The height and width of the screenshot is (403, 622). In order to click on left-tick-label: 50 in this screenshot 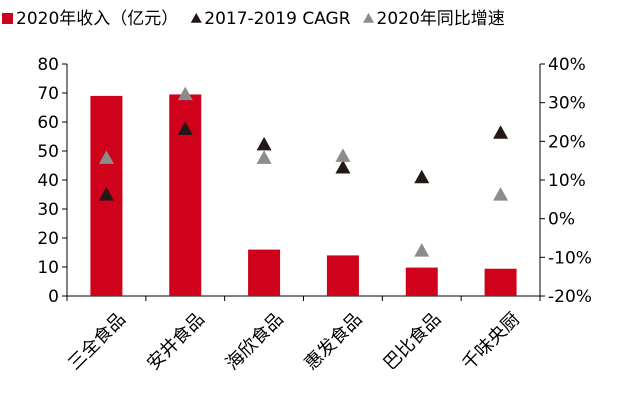, I will do `click(48, 152)`.